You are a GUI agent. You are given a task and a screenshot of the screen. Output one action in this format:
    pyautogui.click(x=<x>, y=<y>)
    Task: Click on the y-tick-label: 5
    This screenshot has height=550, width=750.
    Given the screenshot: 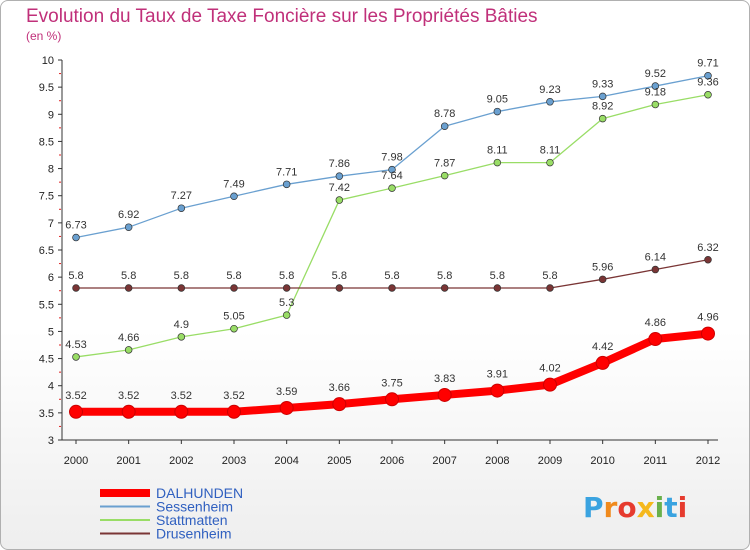 What is the action you would take?
    pyautogui.click(x=51, y=332)
    